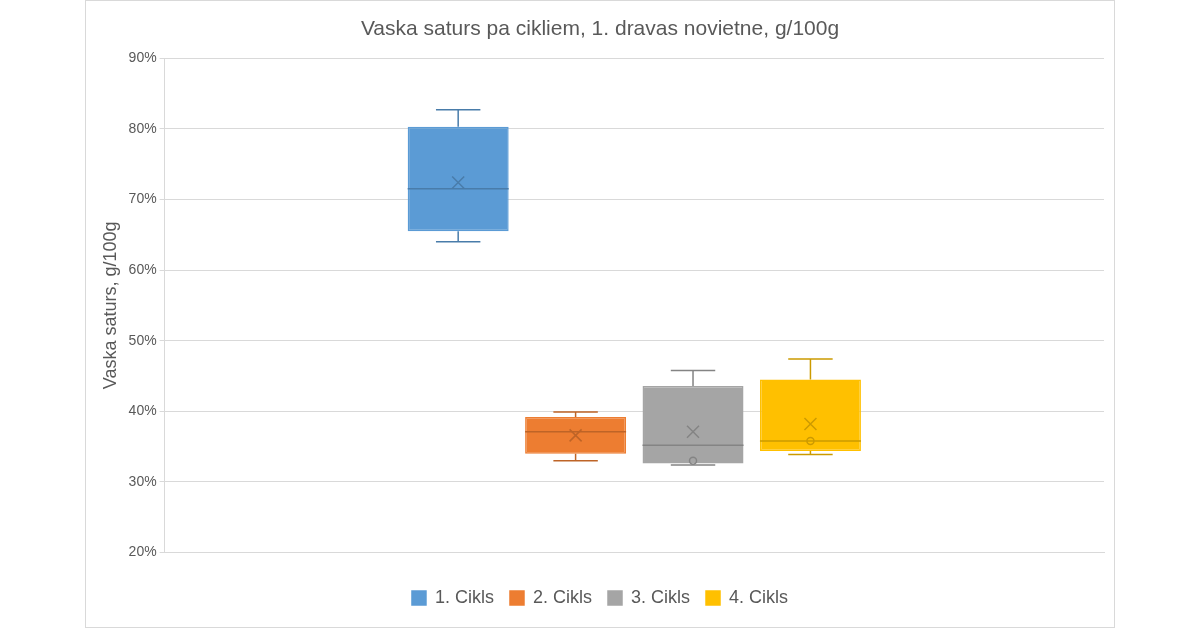  I want to click on y-tick-label: 50%, so click(142, 339).